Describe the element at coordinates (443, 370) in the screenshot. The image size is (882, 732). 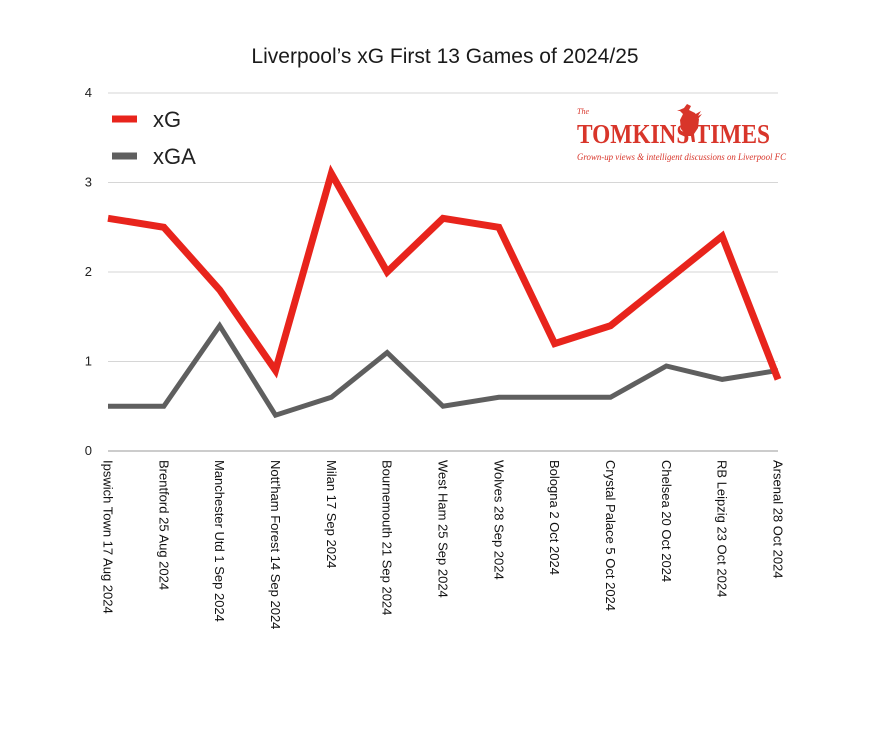
I see `series-line-xga` at that location.